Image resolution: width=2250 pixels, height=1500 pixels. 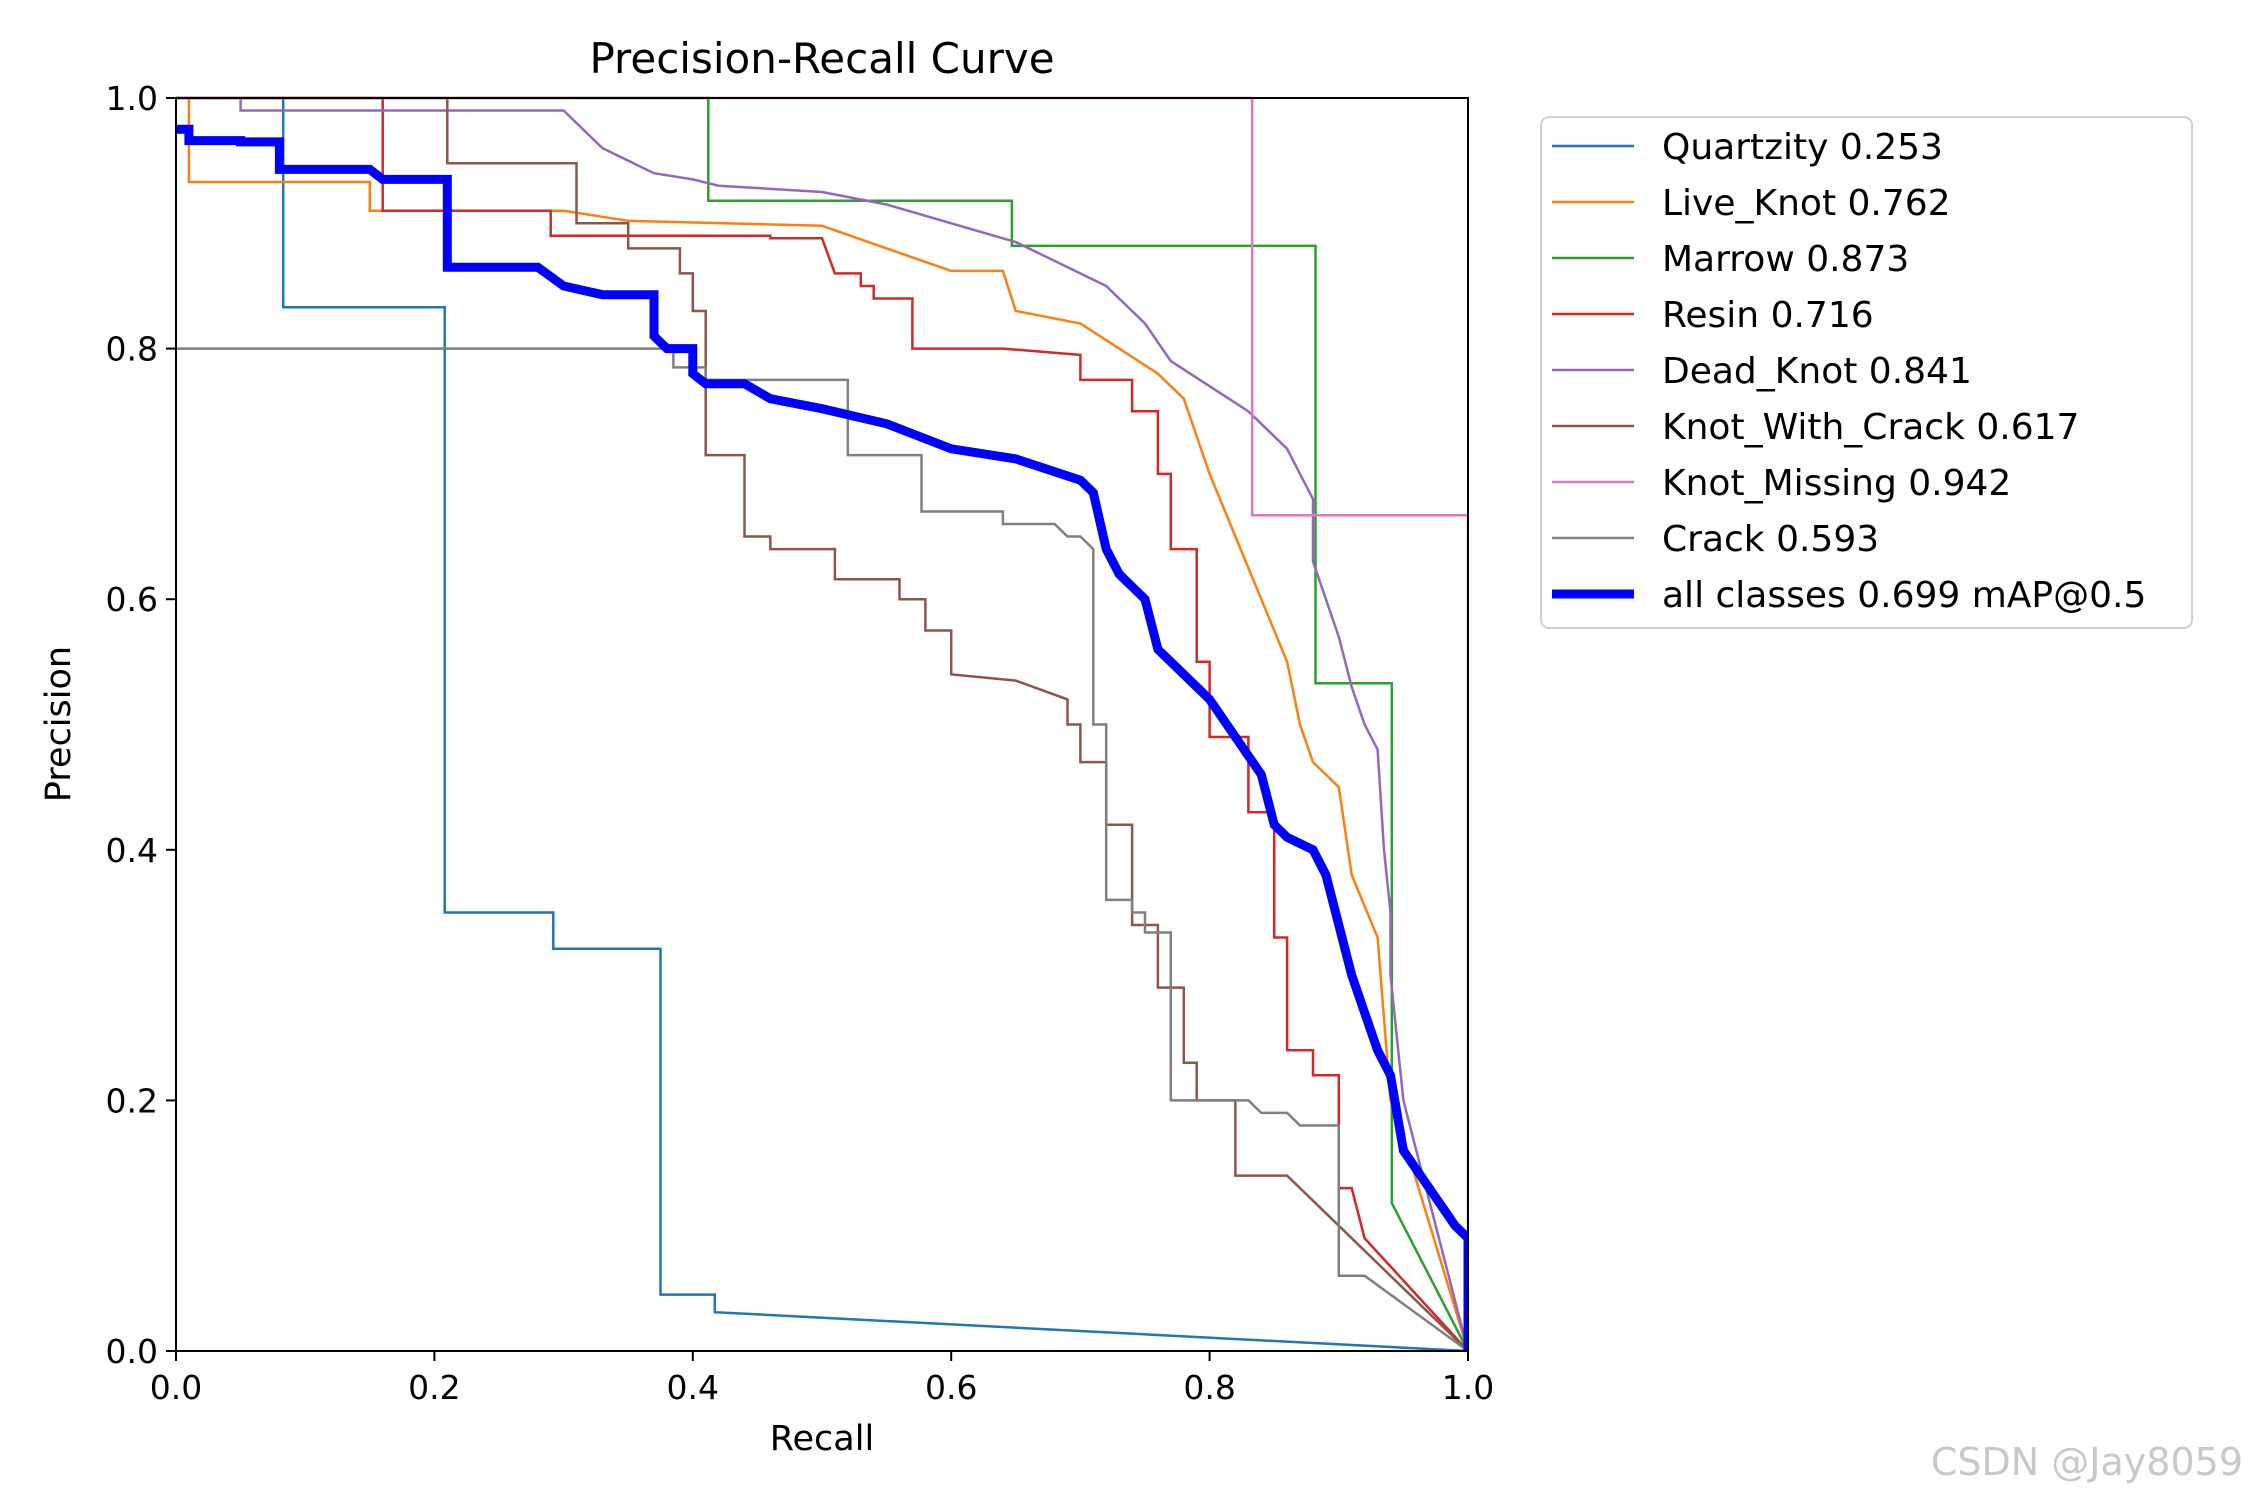 I want to click on y-tick-label: 0.2, so click(x=132, y=1100).